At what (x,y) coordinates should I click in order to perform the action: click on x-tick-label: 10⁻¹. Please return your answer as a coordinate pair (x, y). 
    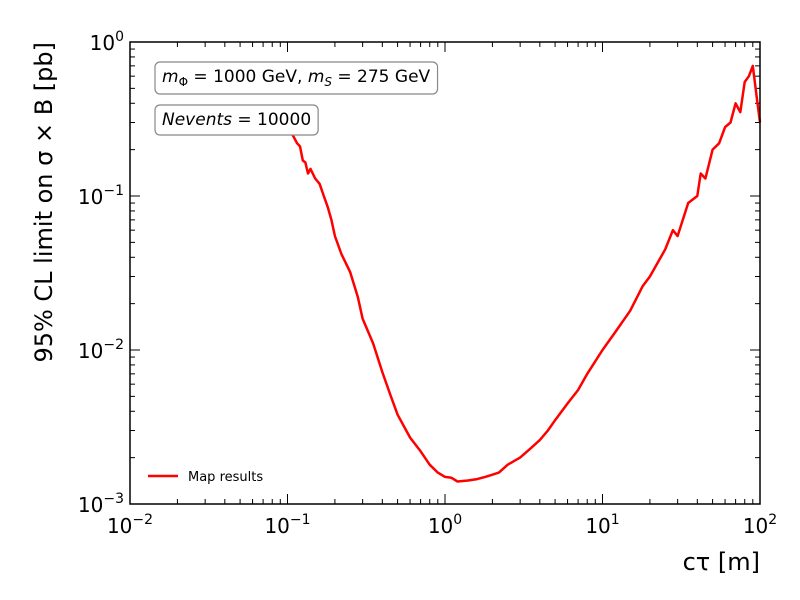
    Looking at the image, I should click on (287, 525).